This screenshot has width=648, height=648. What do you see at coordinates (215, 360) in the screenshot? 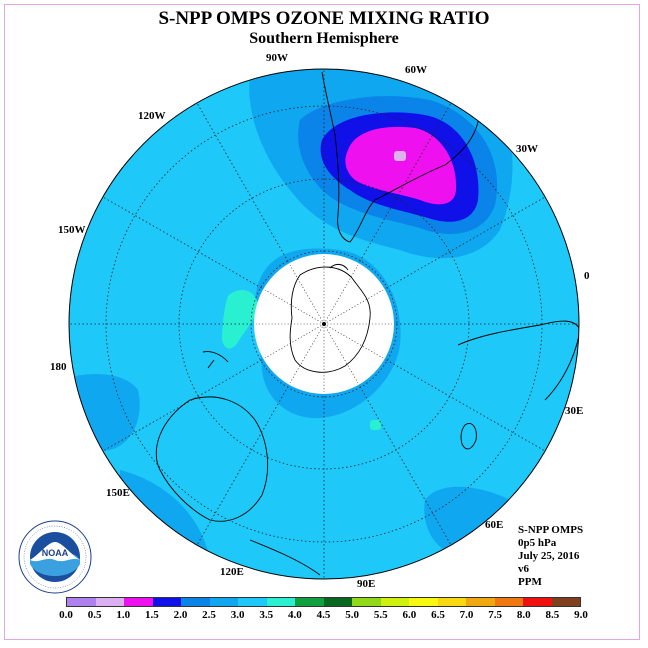
I see `coastline-new-zealand` at bounding box center [215, 360].